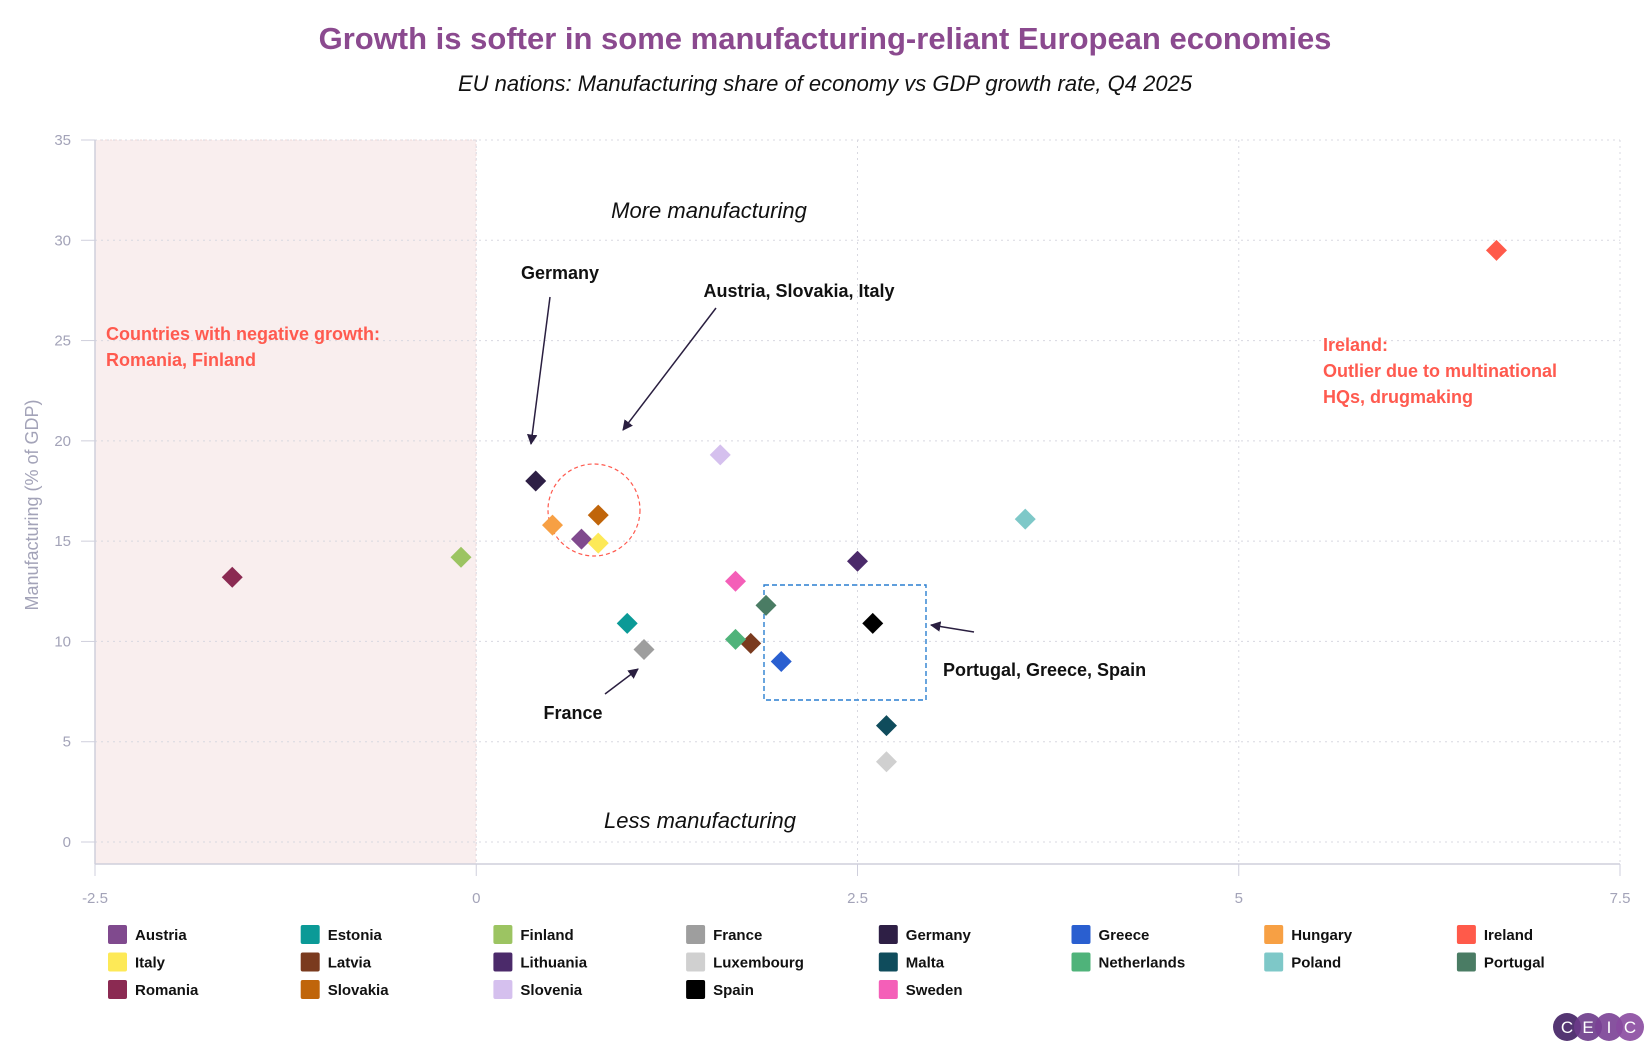 This screenshot has height=1055, width=1650. What do you see at coordinates (1587, 1027) in the screenshot?
I see `svg-text: E` at bounding box center [1587, 1027].